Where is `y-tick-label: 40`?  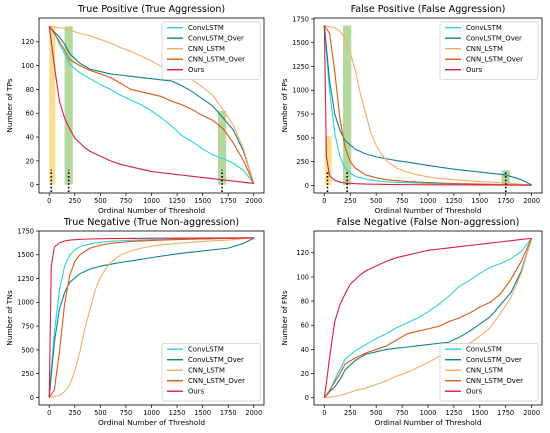 y-tick-label: 40 is located at coordinates (30, 137).